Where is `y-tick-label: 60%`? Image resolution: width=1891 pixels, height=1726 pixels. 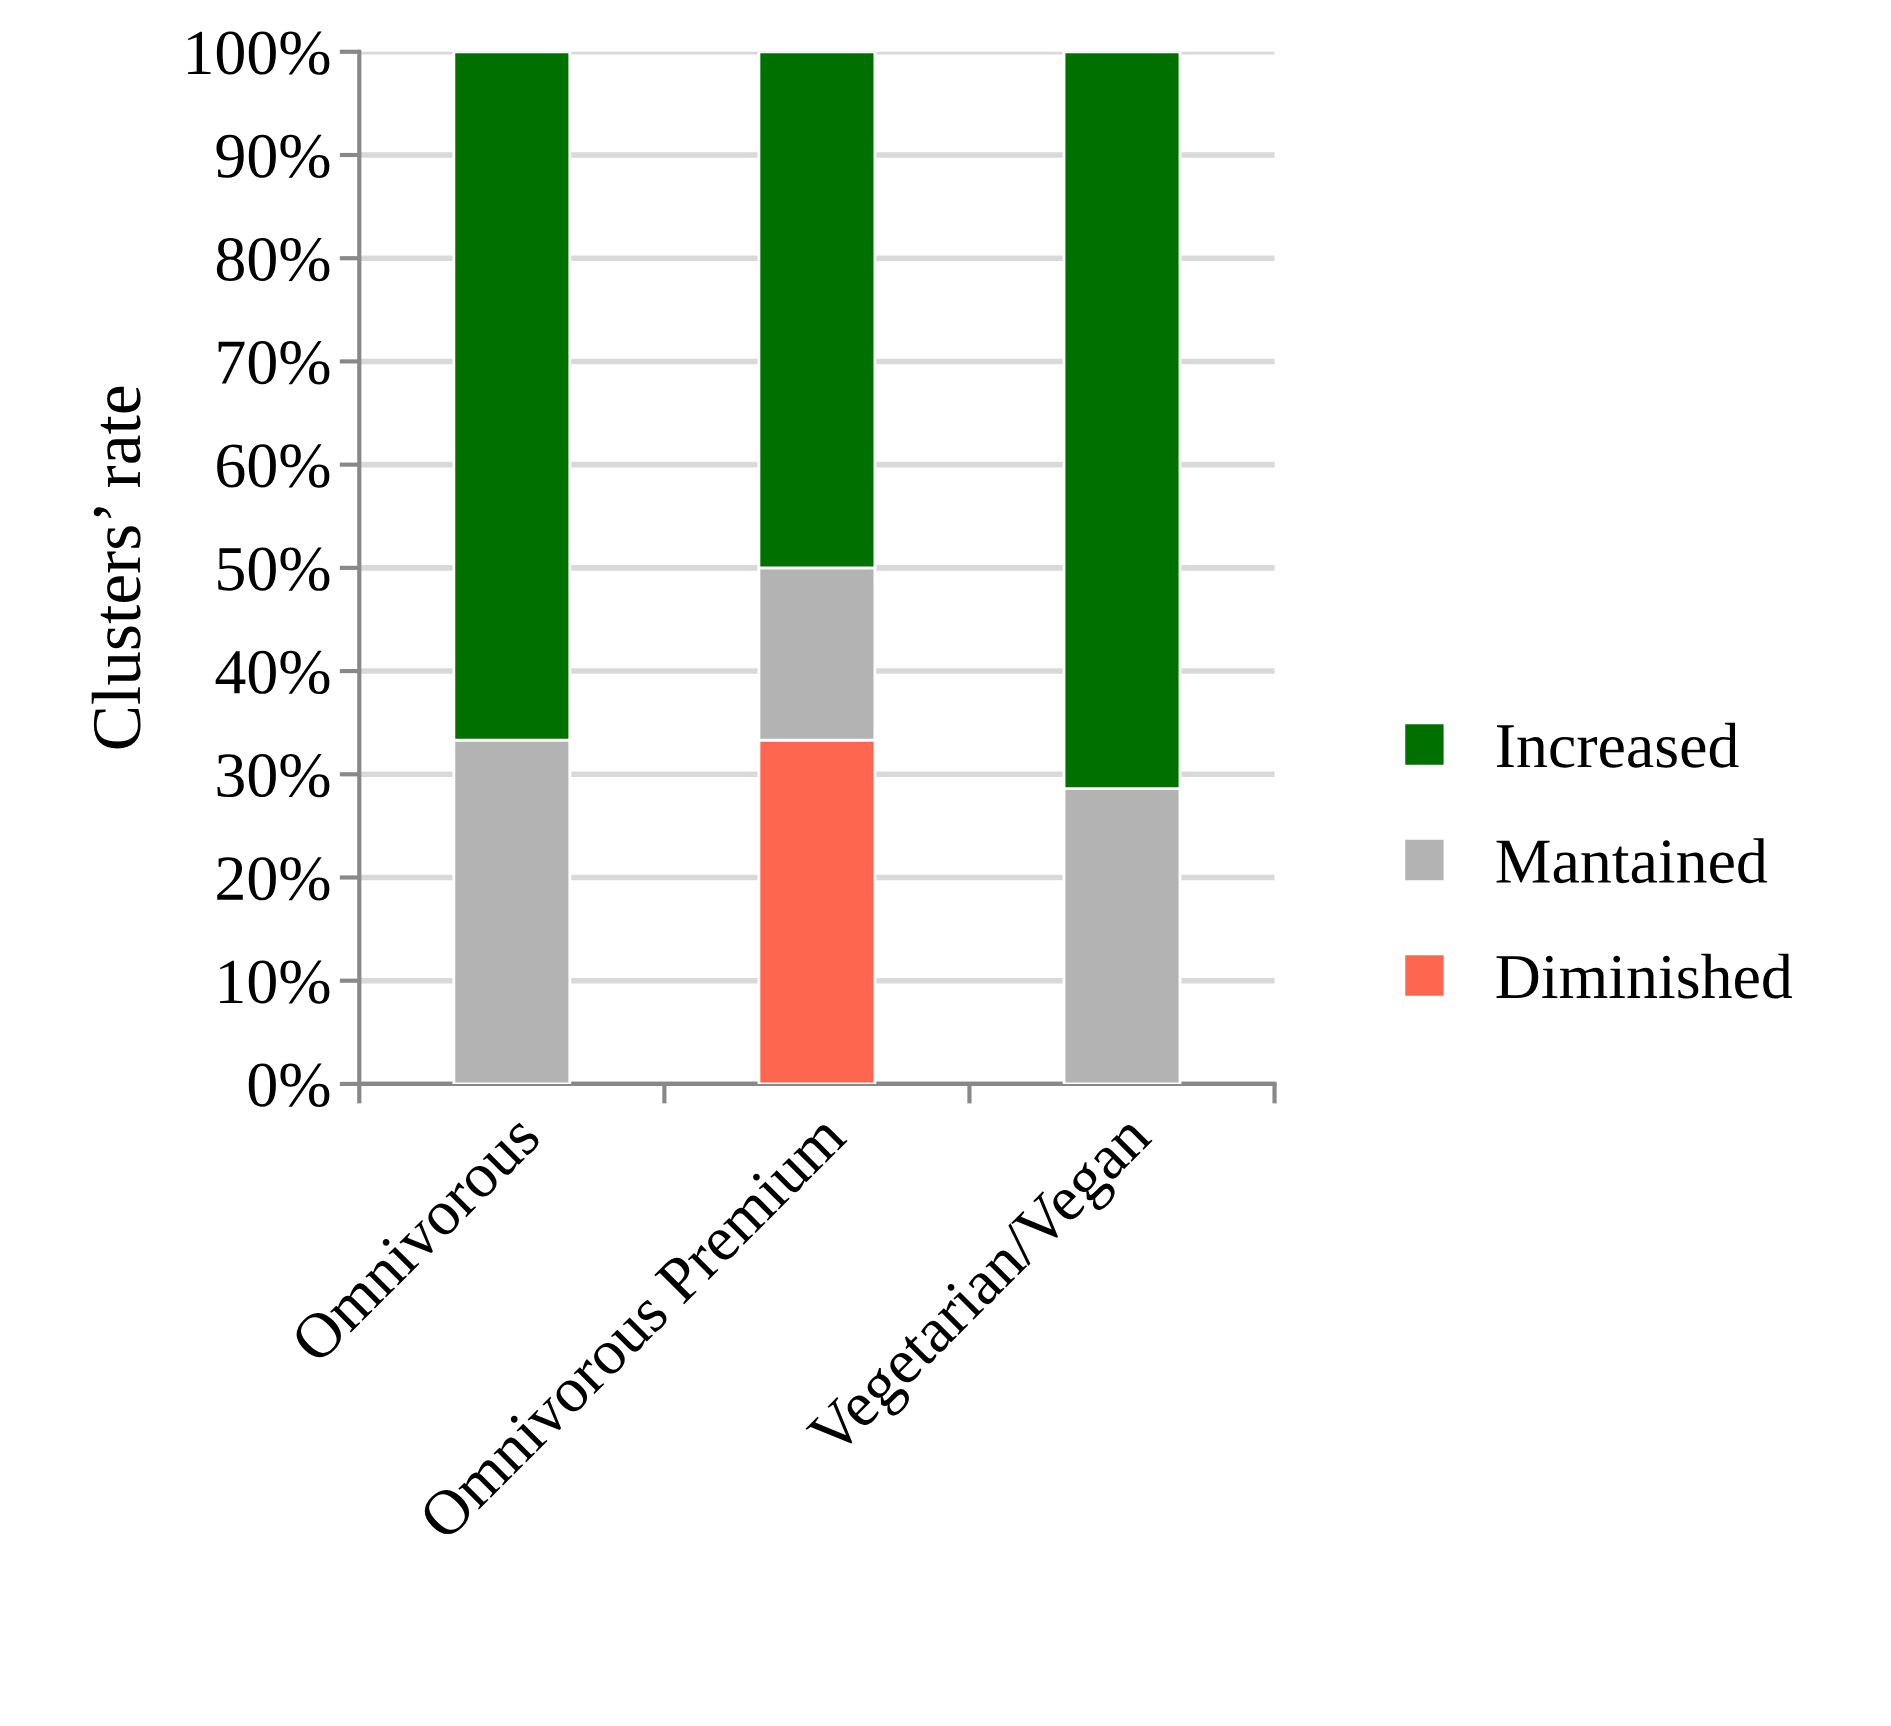
y-tick-label: 60% is located at coordinates (273, 466).